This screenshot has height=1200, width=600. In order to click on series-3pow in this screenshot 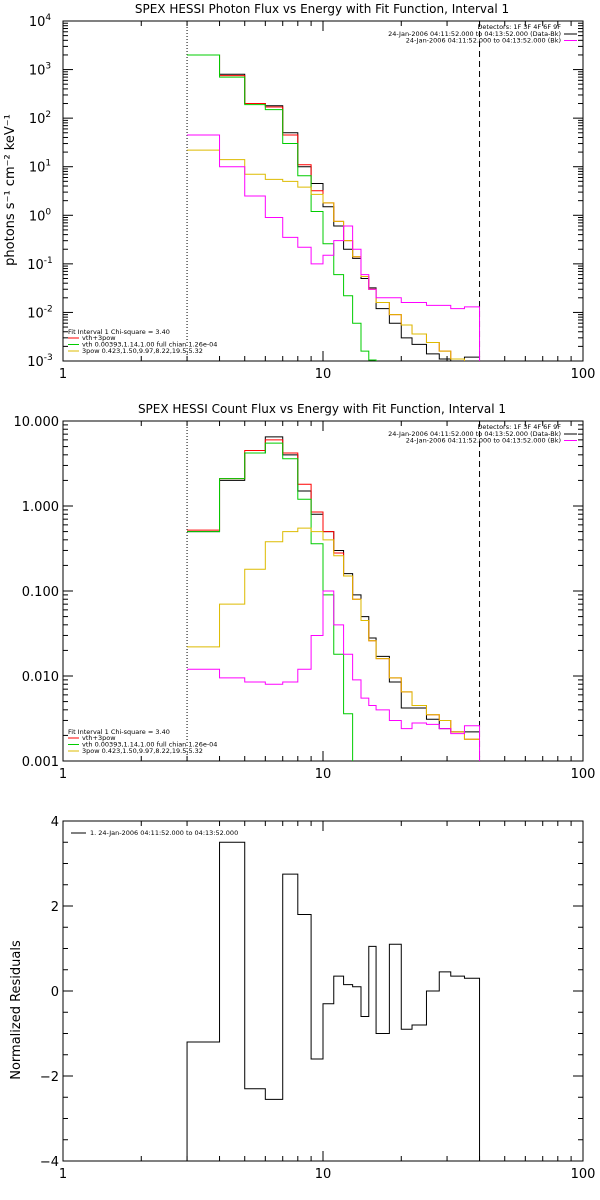, I will do `click(333, 633)`.